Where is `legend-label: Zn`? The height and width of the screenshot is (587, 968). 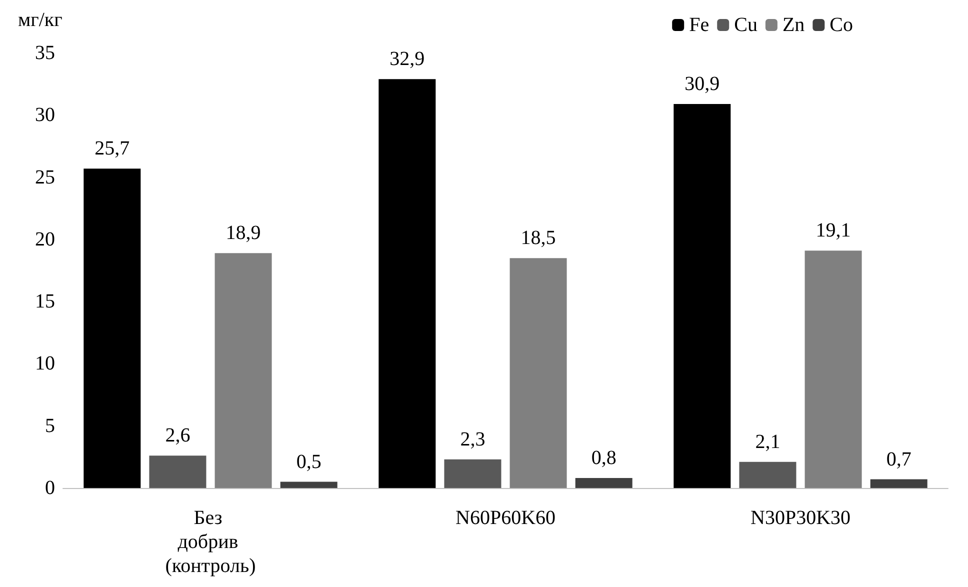
legend-label: Zn is located at coordinates (793, 25).